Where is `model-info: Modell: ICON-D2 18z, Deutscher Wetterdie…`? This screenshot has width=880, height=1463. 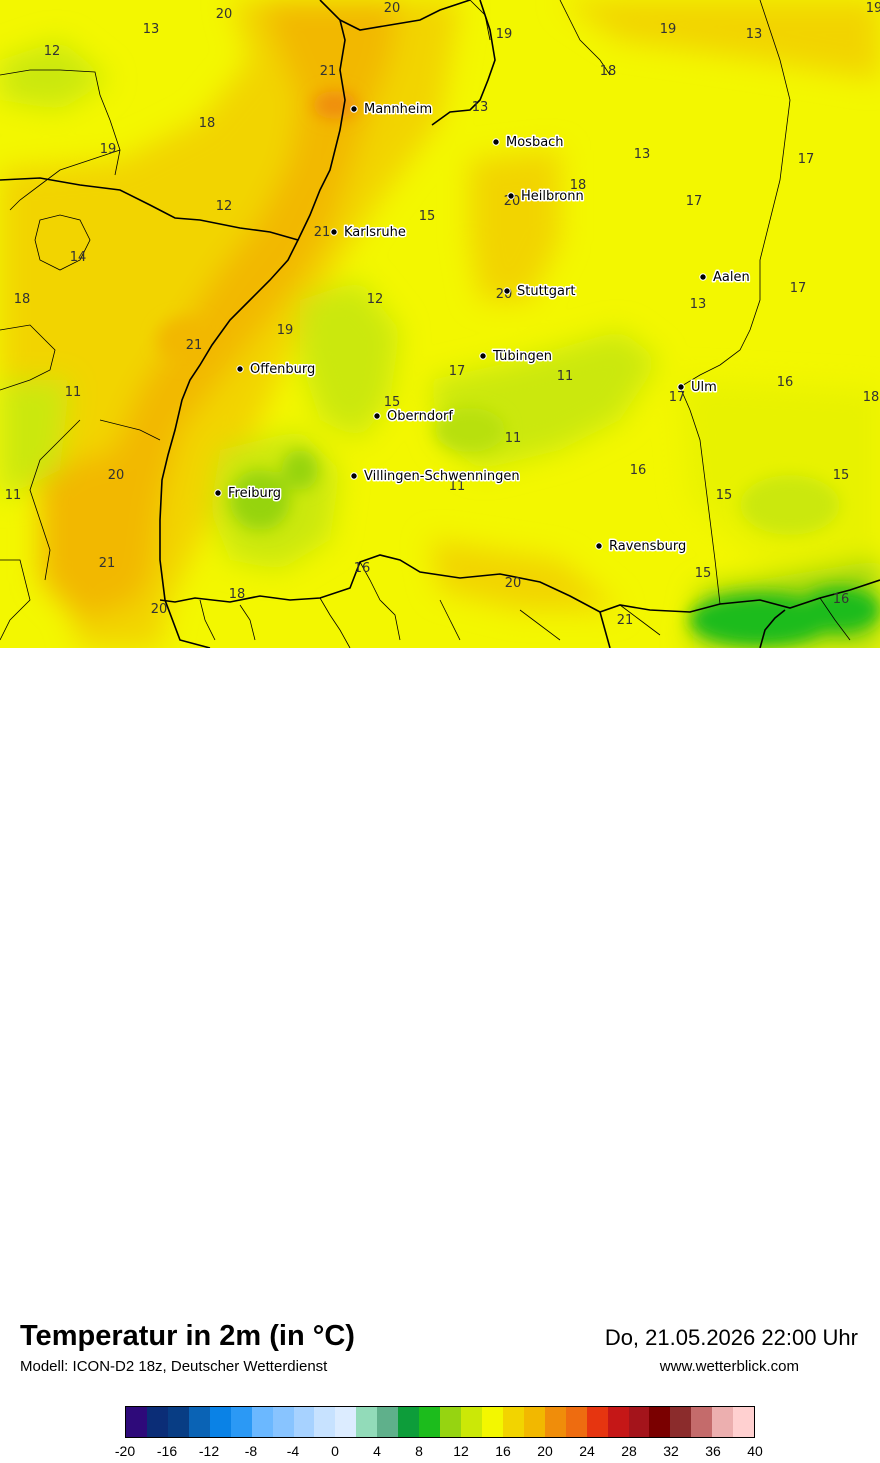 model-info: Modell: ICON-D2 18z, Deutscher Wetterdie… is located at coordinates (174, 1366).